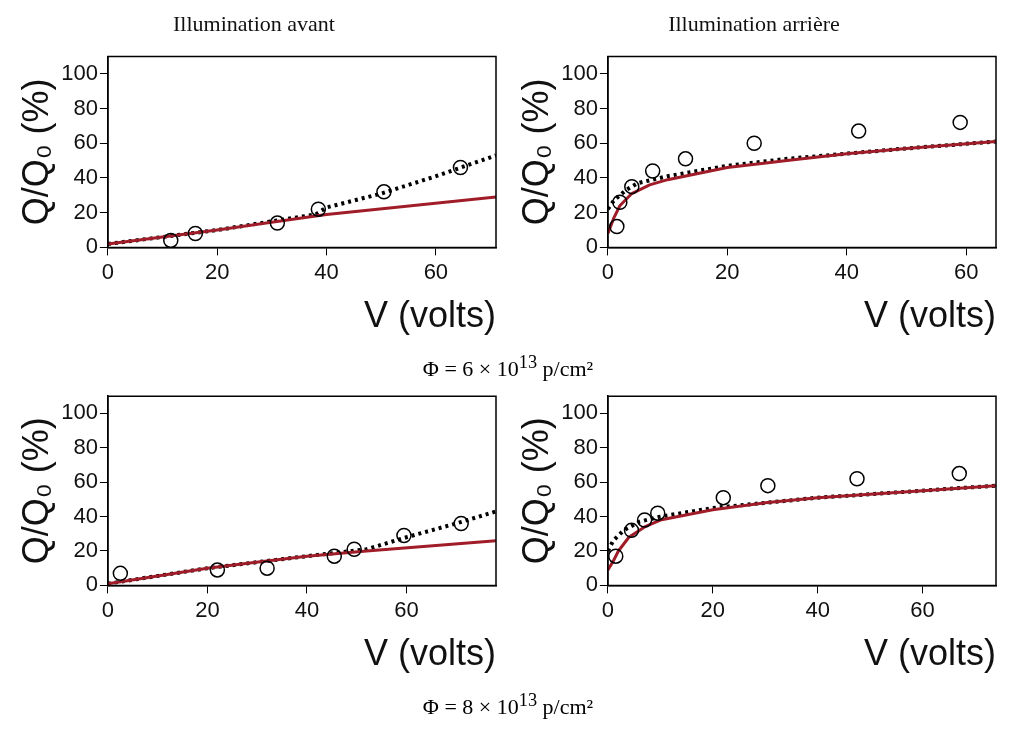  Describe the element at coordinates (754, 23) in the screenshot. I see `chart-title: Illumination arrière` at that location.